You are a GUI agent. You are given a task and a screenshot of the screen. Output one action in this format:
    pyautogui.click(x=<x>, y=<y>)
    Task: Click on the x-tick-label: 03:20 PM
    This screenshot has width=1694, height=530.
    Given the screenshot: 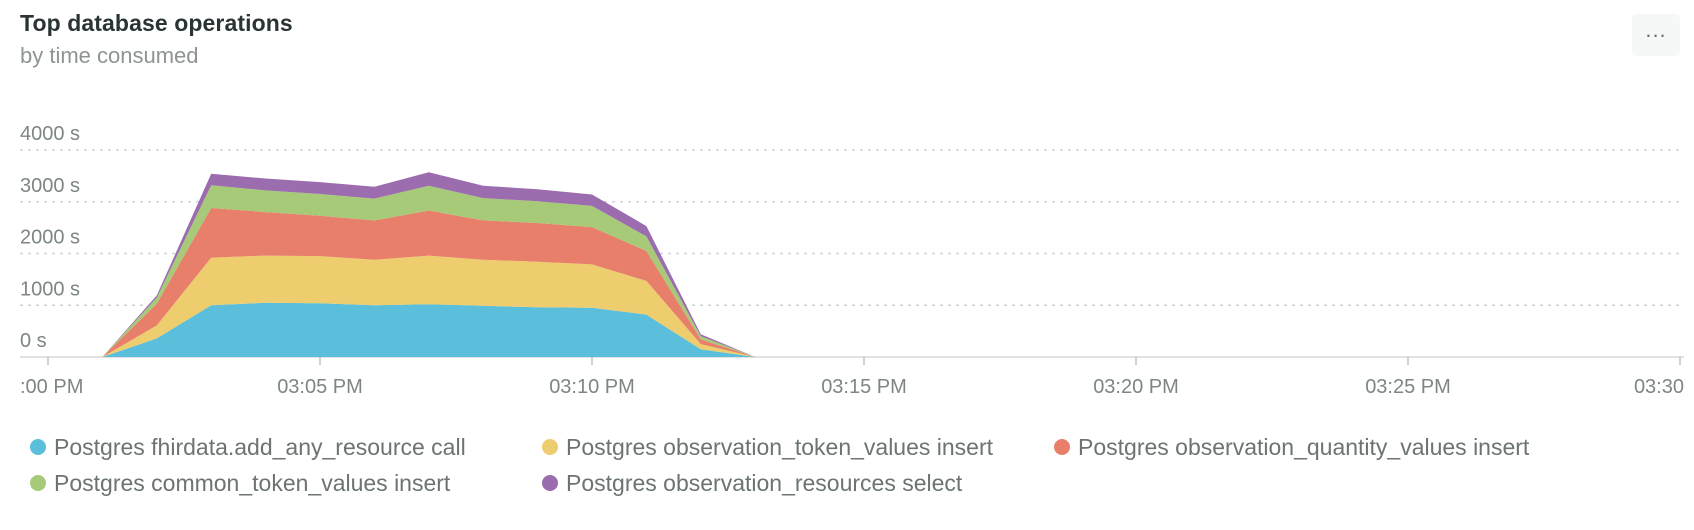 What is the action you would take?
    pyautogui.click(x=1136, y=387)
    